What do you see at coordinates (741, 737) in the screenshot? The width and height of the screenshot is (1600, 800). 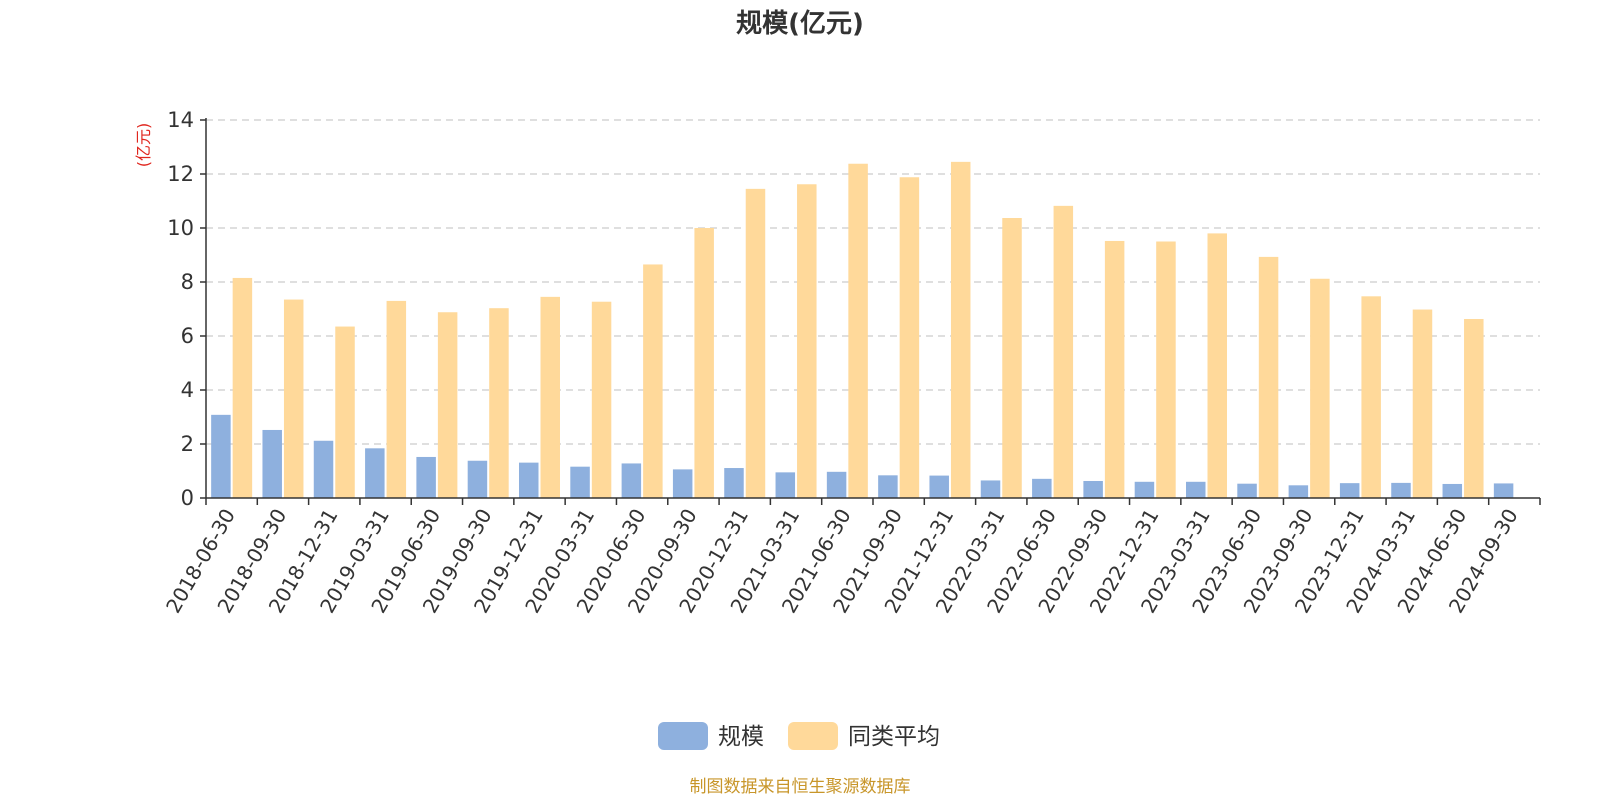 I see `legend-label: 规模` at bounding box center [741, 737].